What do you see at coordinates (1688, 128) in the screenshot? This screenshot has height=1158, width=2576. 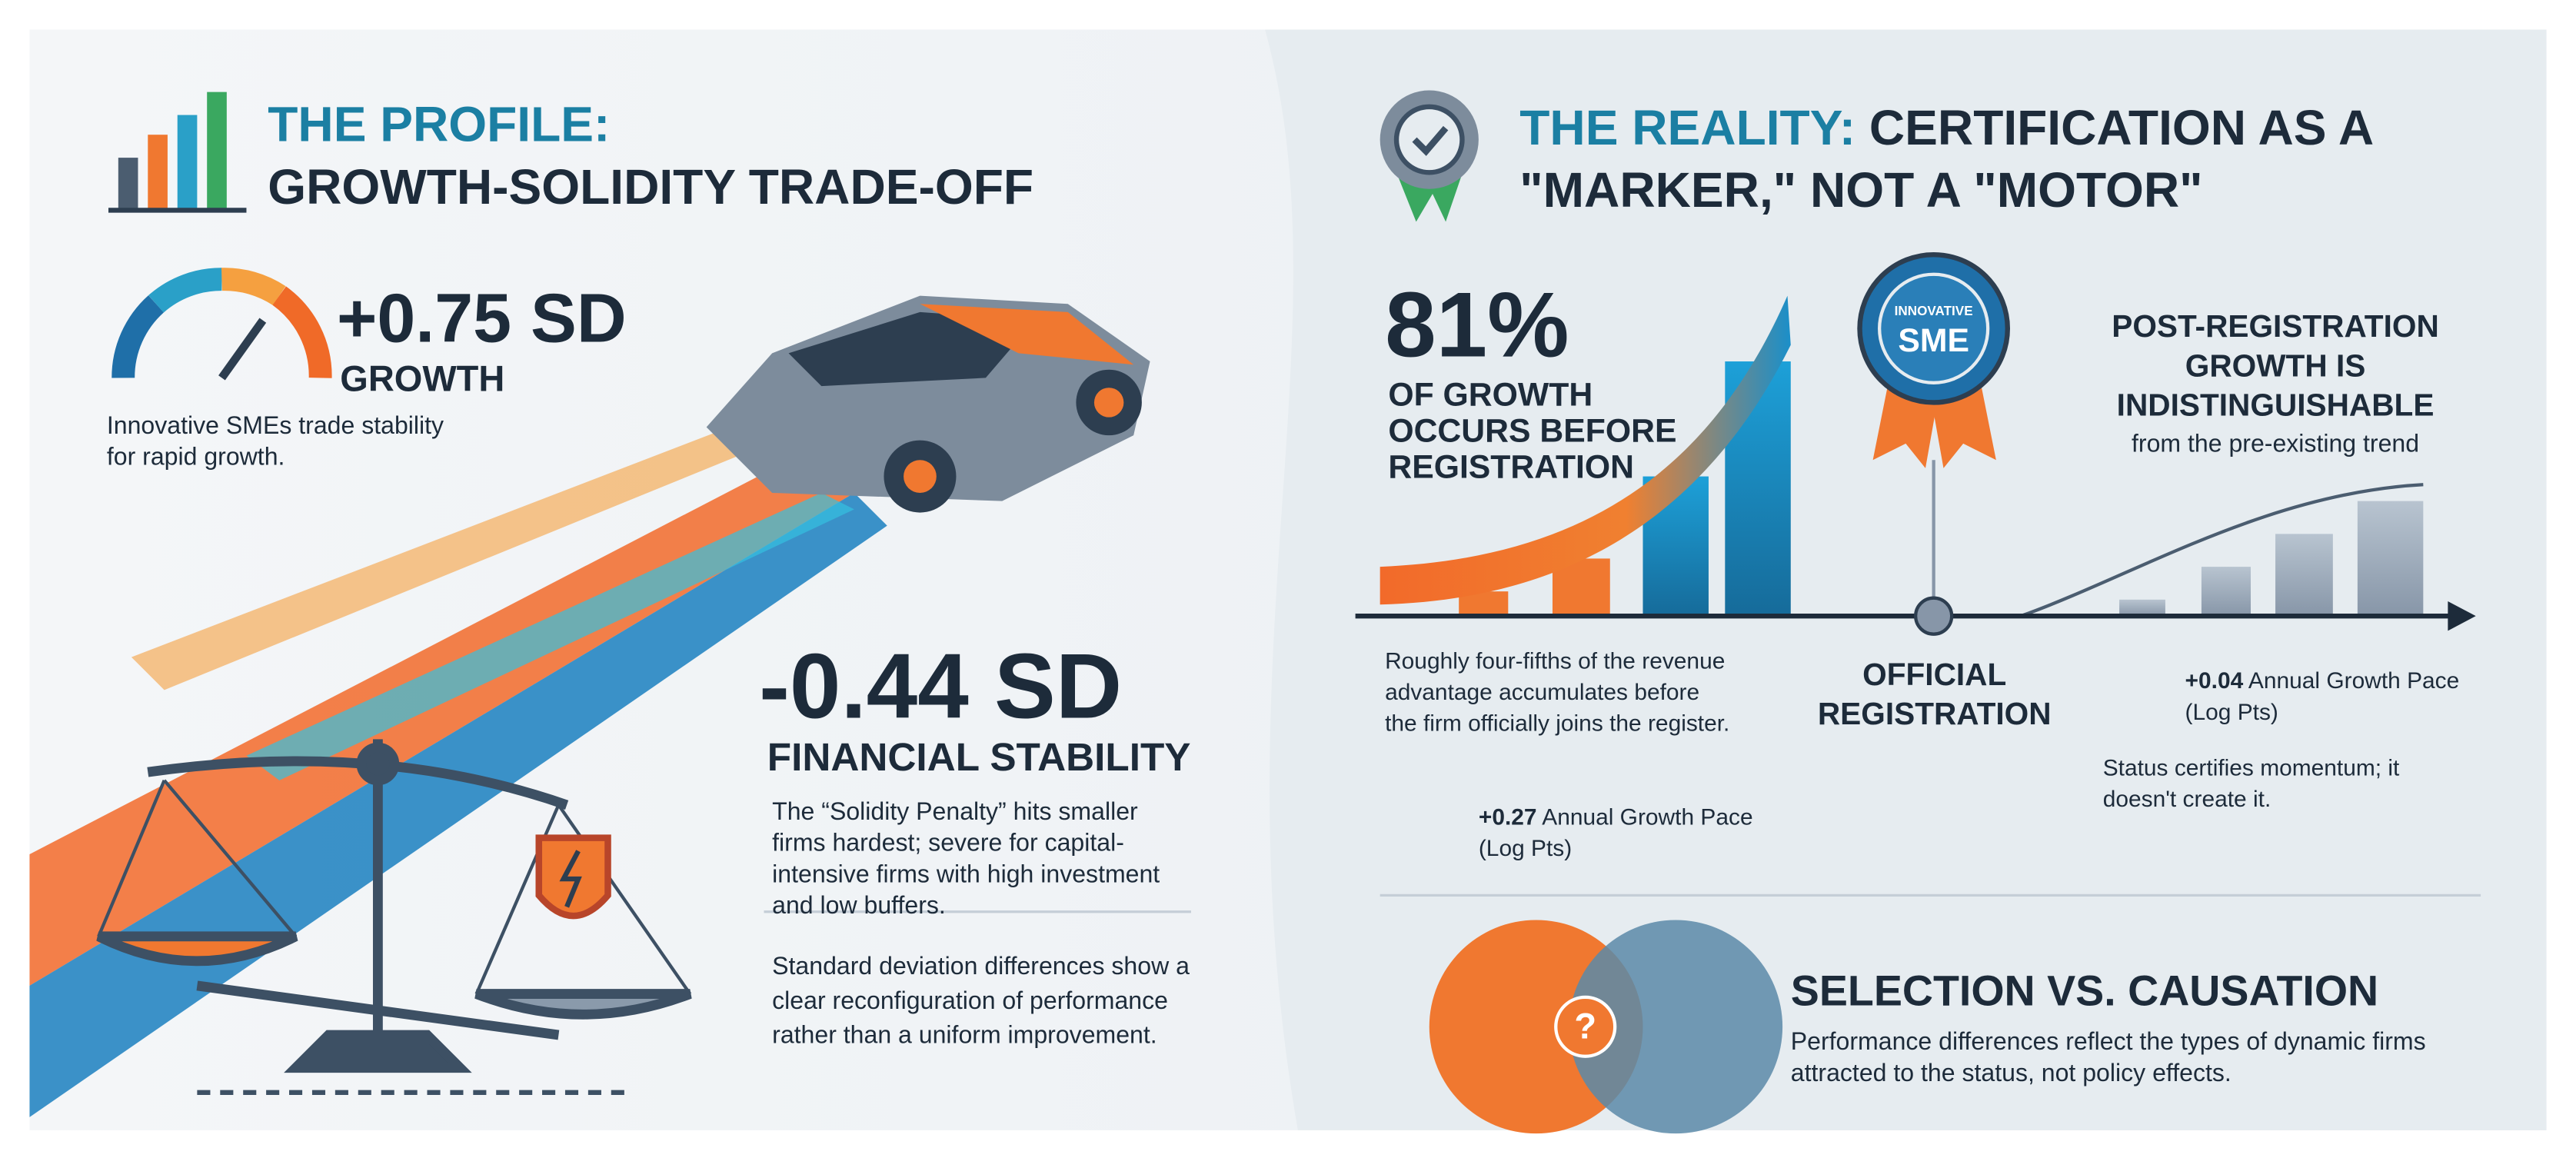 I see `title-highlight: THE REALITY:` at bounding box center [1688, 128].